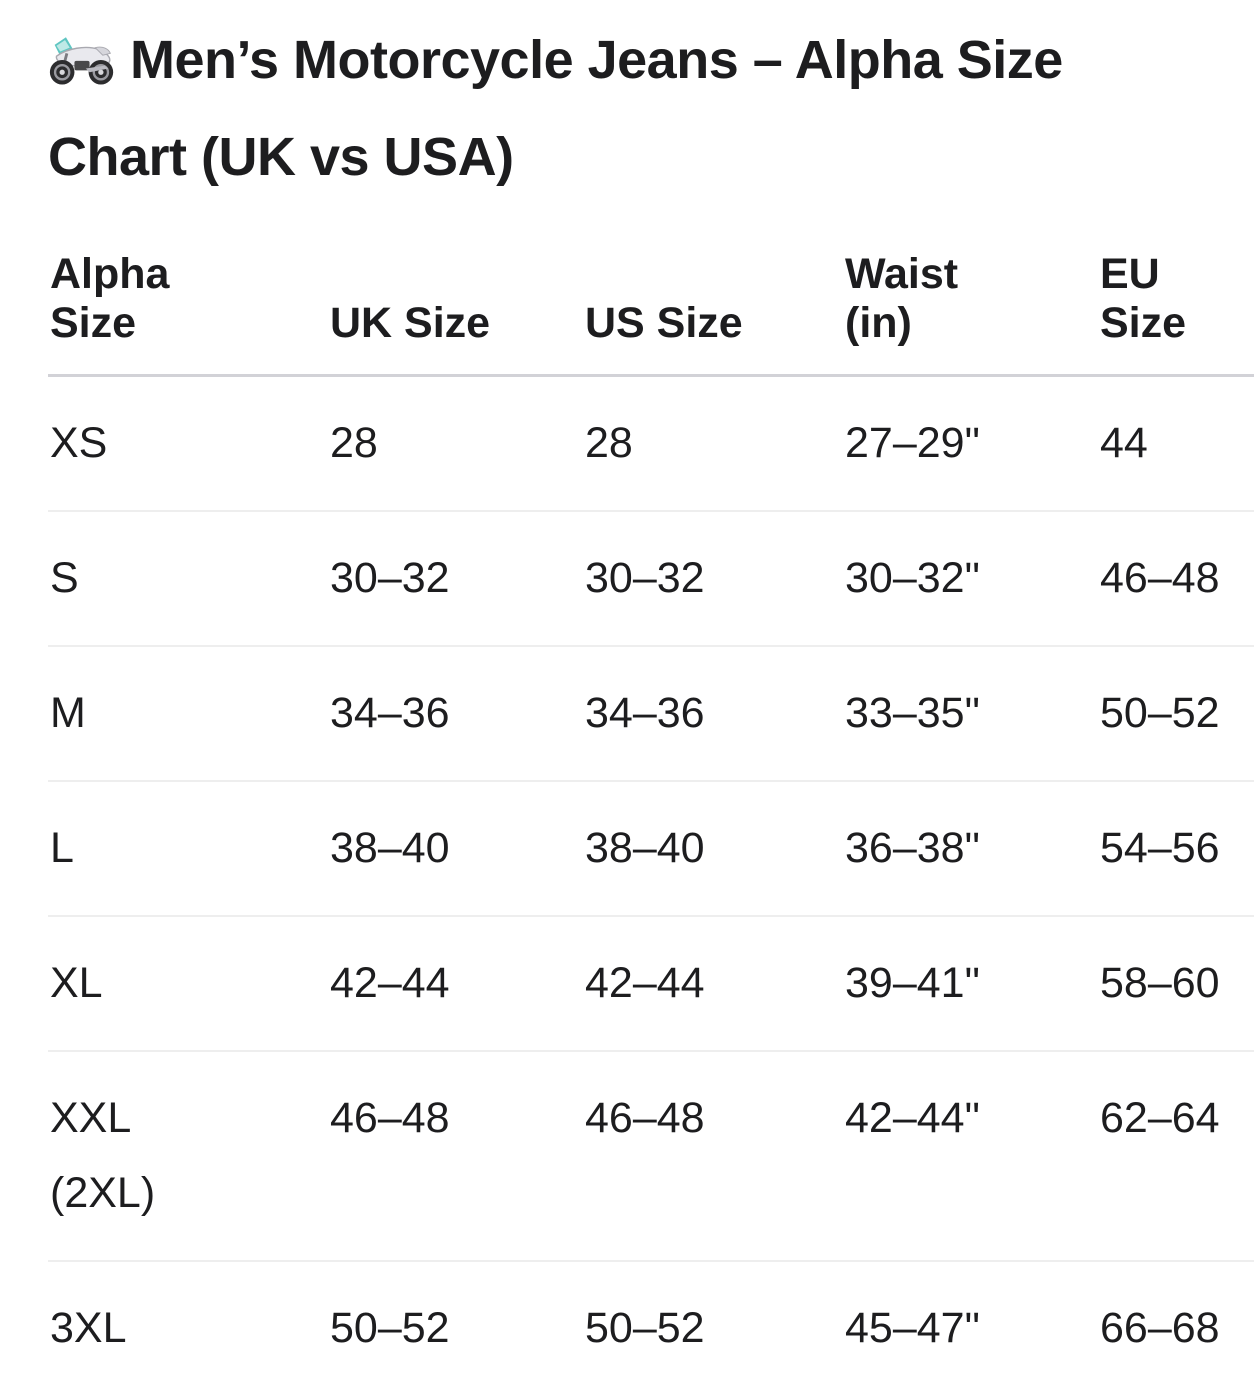 This screenshot has width=1254, height=1397. I want to click on cell-waist: 39–41", so click(970, 983).